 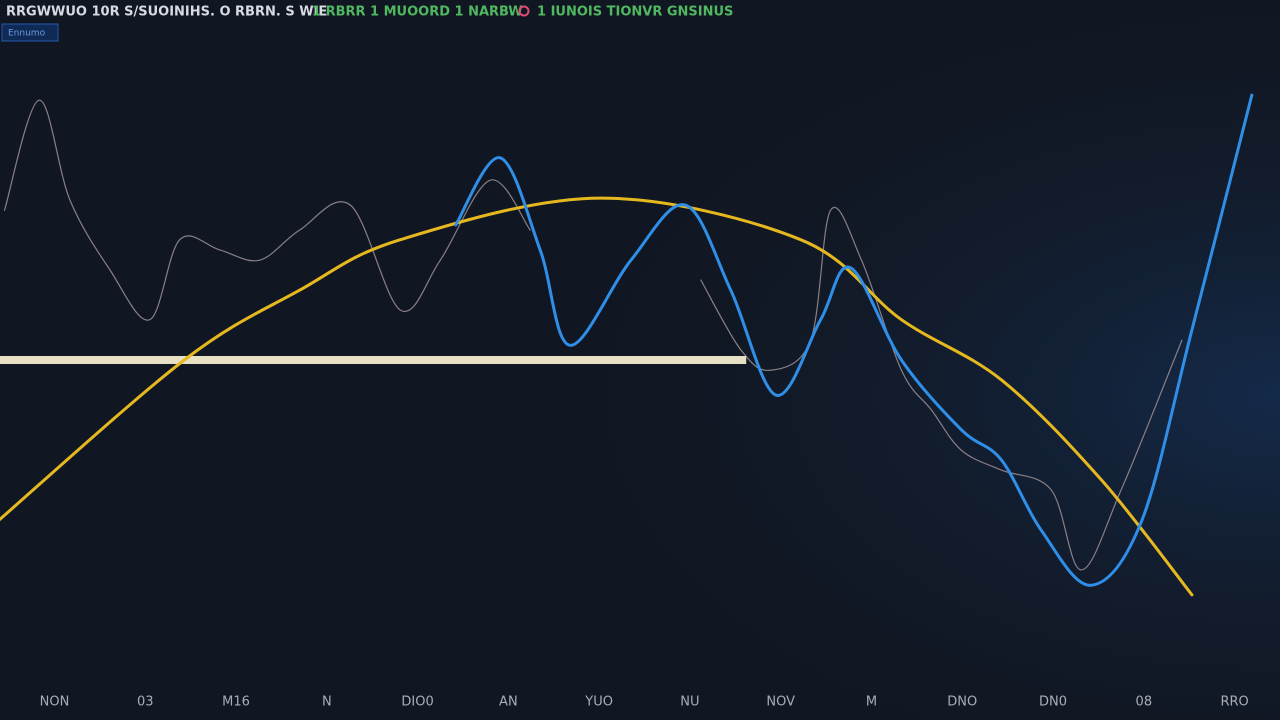 I want to click on x-tick-label: DNO, so click(x=962, y=702).